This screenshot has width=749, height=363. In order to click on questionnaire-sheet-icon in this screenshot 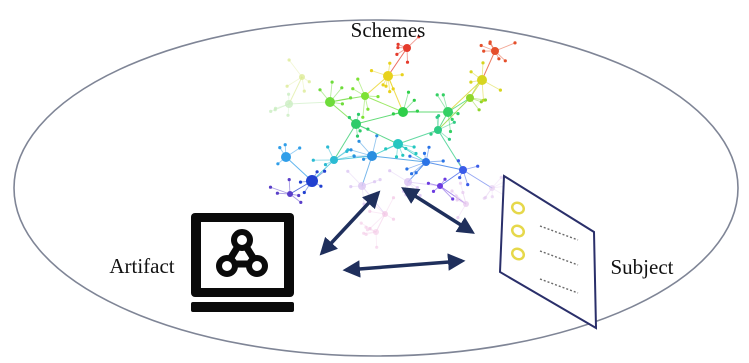, I will do `click(548, 252)`.